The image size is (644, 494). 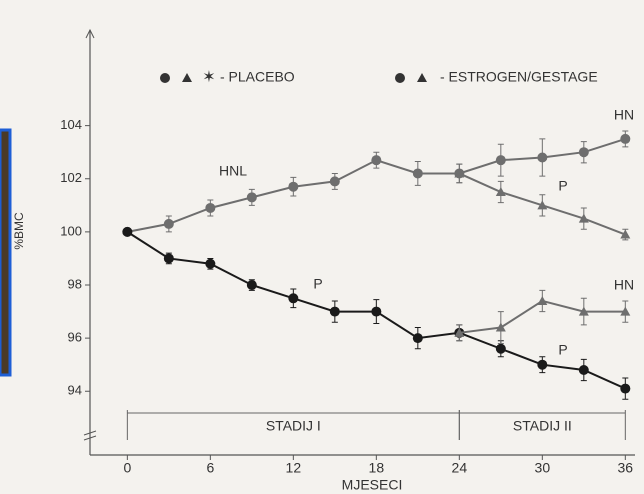 What do you see at coordinates (210, 468) in the screenshot?
I see `x-tick-label: 6` at bounding box center [210, 468].